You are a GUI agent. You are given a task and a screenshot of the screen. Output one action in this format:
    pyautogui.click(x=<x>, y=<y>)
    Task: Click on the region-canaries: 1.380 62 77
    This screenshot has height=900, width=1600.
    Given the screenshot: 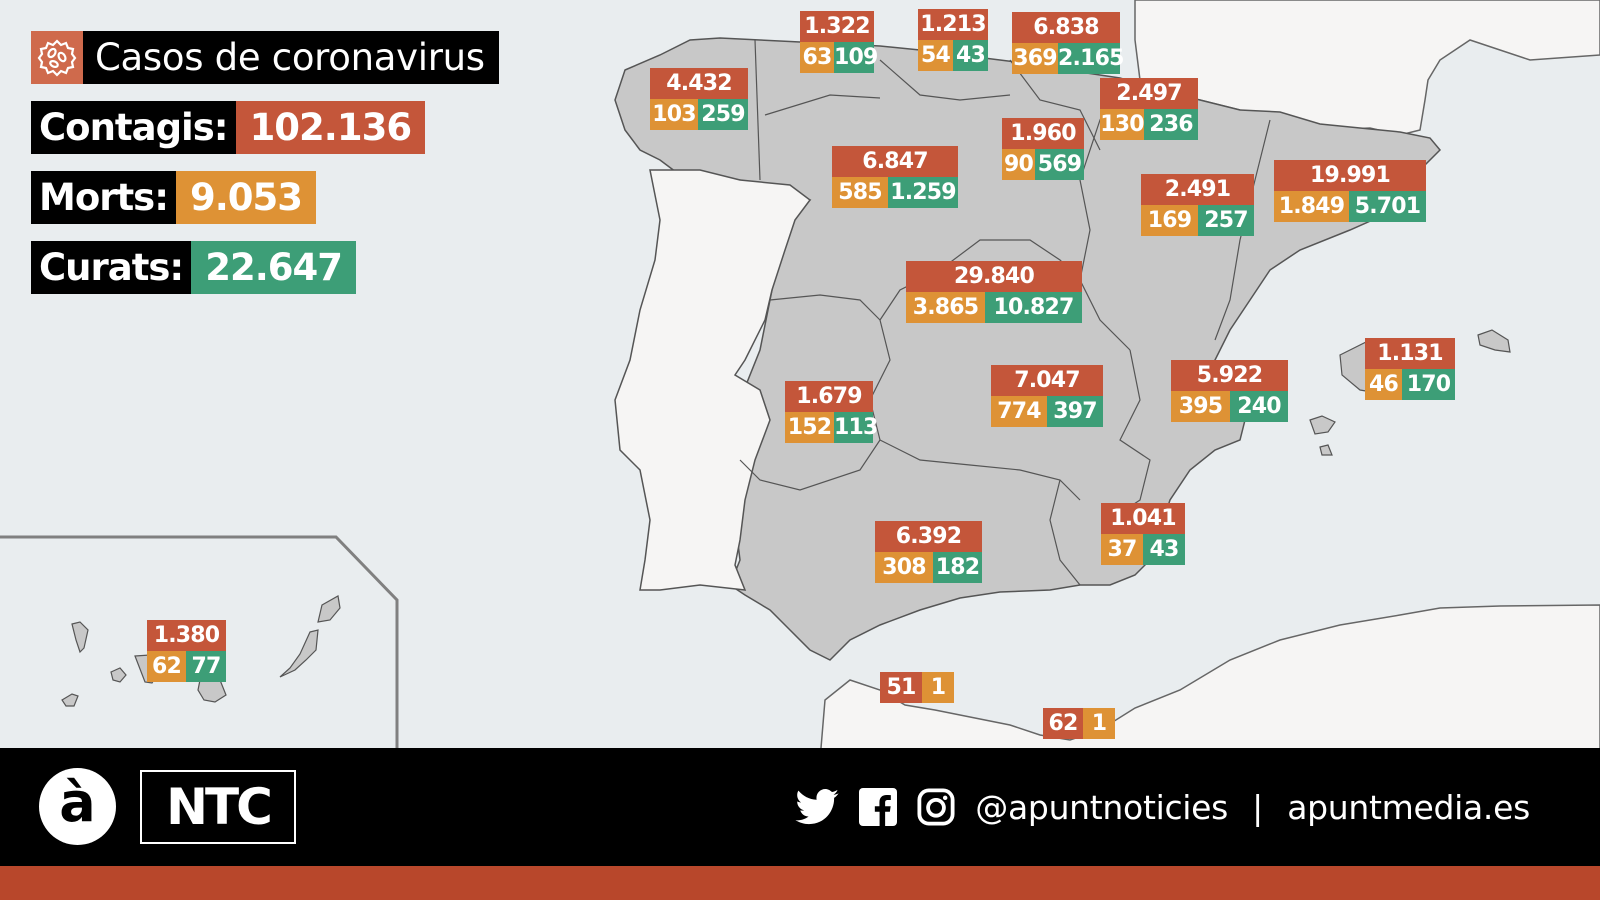 What is the action you would take?
    pyautogui.click(x=186, y=651)
    